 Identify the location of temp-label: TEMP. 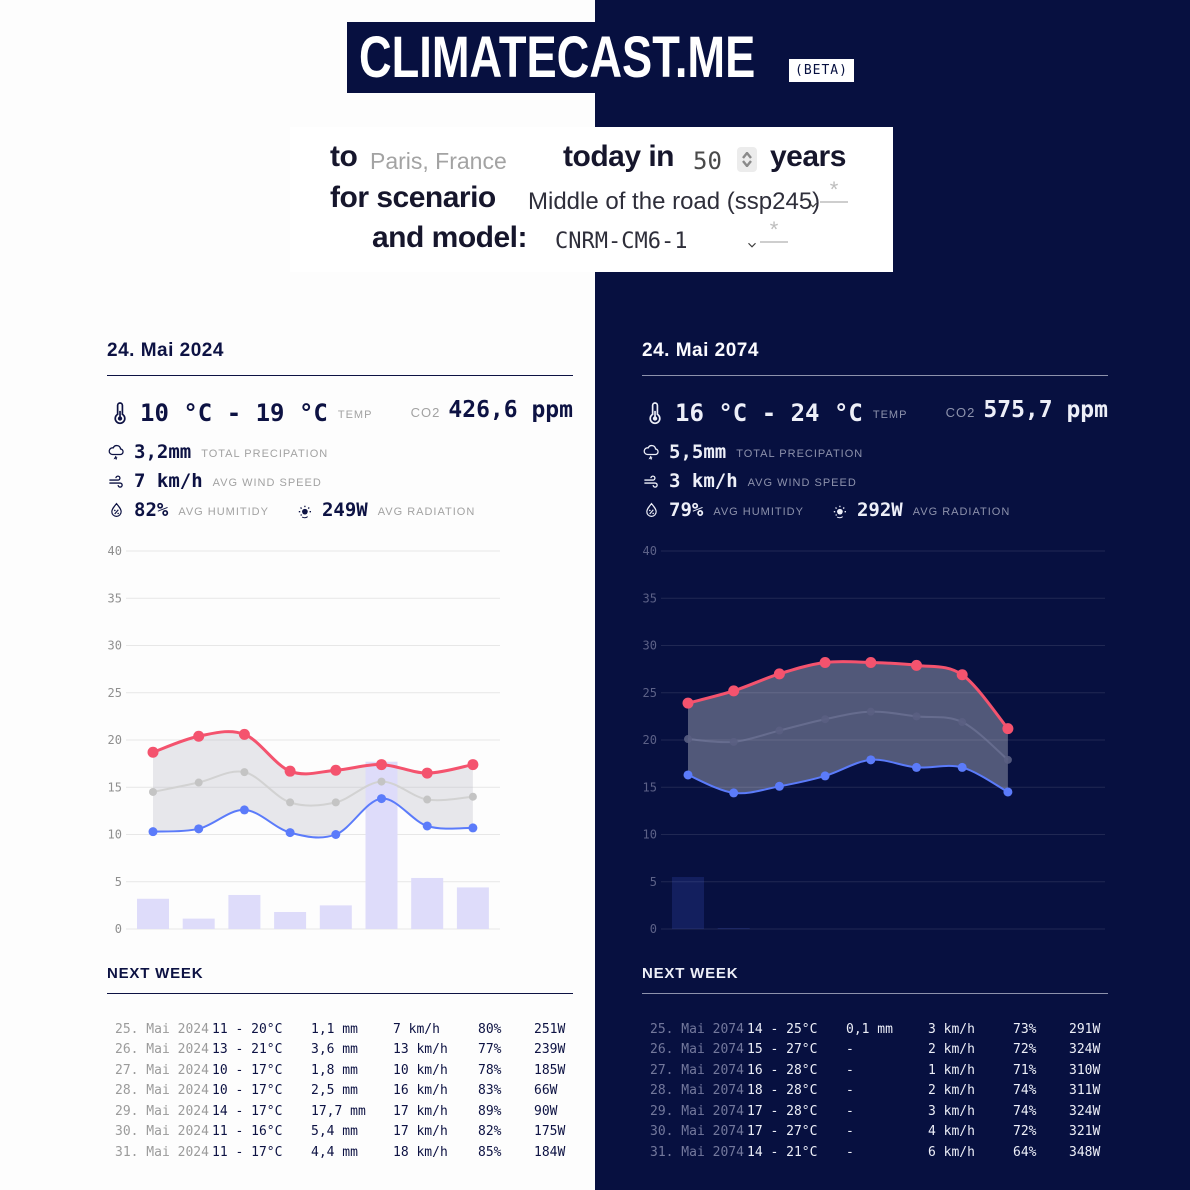
(355, 415).